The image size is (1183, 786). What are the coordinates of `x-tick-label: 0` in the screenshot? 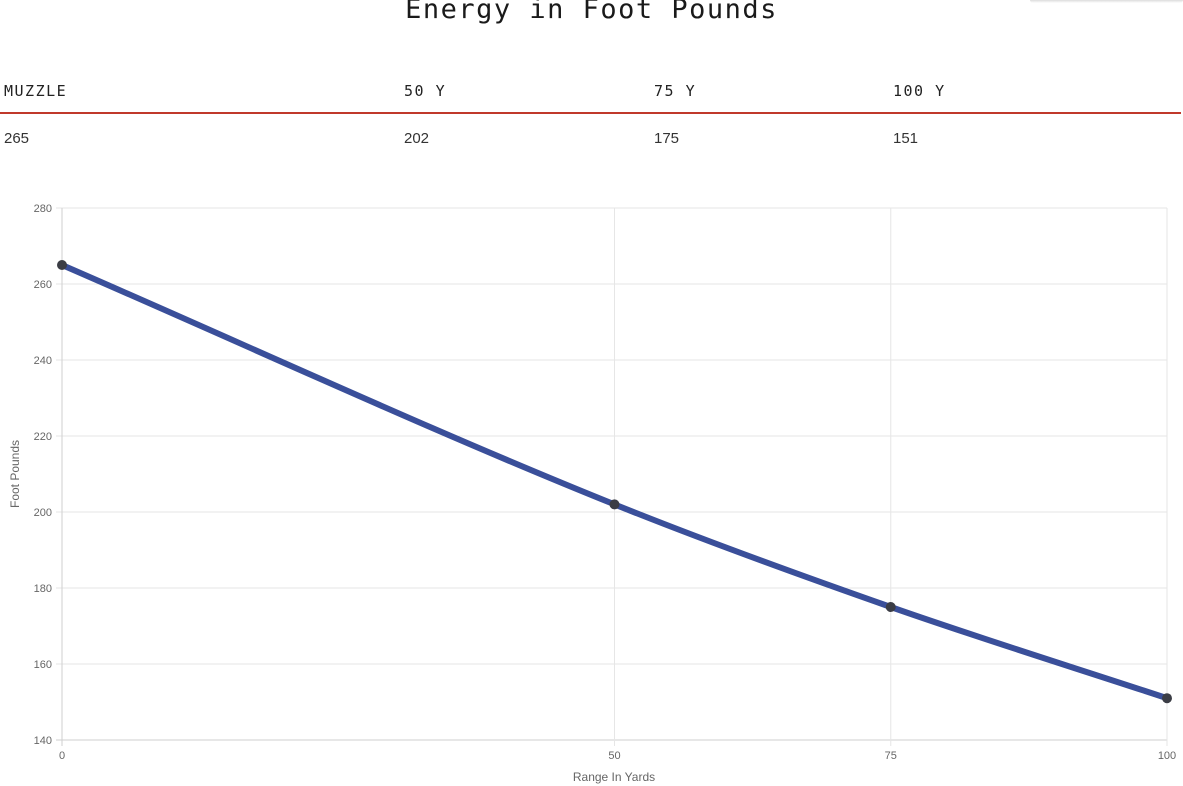 It's located at (62, 756).